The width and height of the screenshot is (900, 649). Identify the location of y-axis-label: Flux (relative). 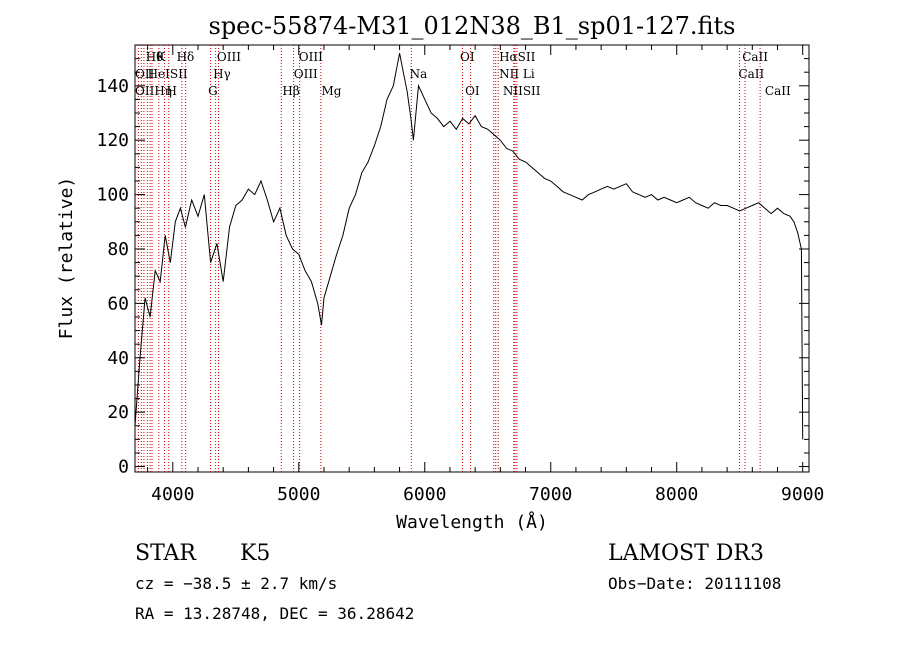
(66, 258).